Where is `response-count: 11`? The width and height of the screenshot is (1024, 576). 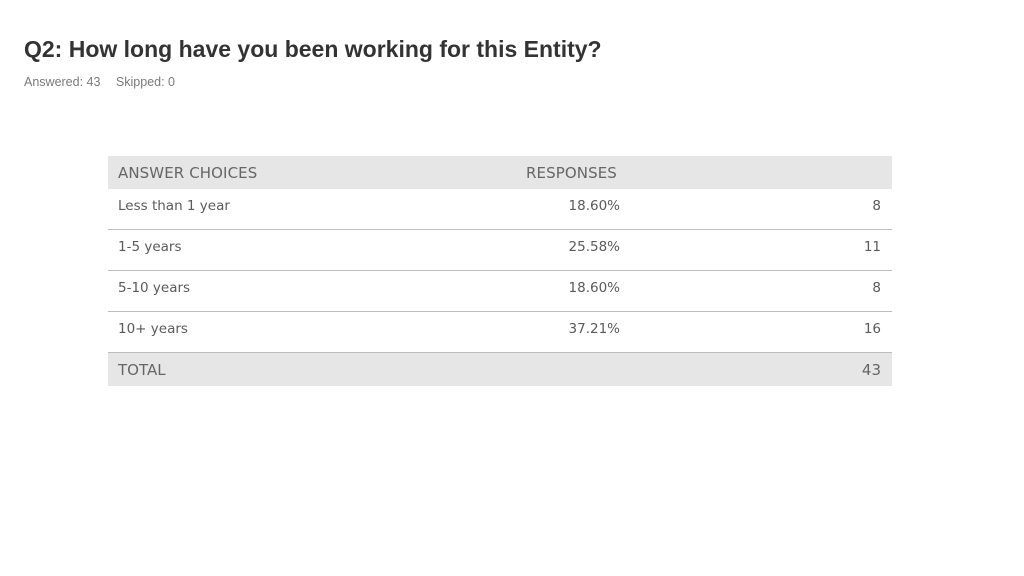 response-count: 11 is located at coordinates (872, 247).